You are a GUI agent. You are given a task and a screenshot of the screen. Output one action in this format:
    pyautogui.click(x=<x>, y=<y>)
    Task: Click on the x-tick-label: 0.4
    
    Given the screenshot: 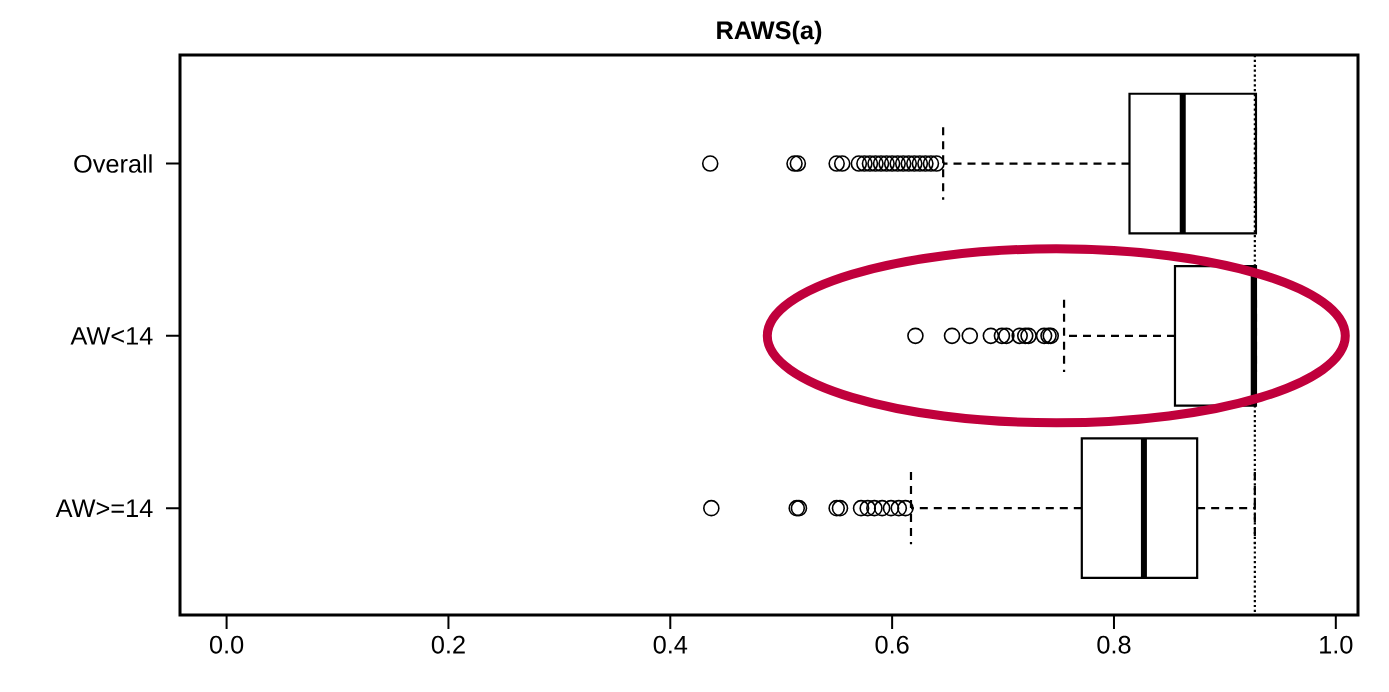 What is the action you would take?
    pyautogui.click(x=670, y=644)
    